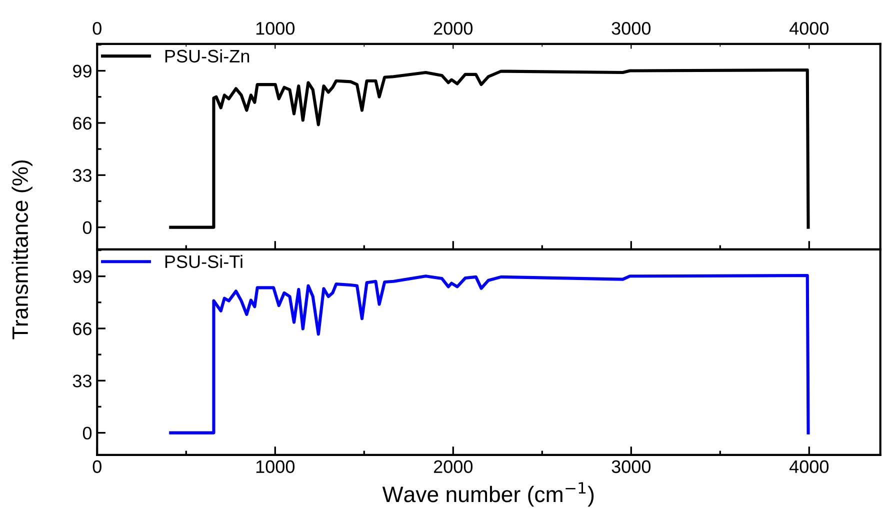  I want to click on legend-label: PSU-Si-Ti, so click(203, 261).